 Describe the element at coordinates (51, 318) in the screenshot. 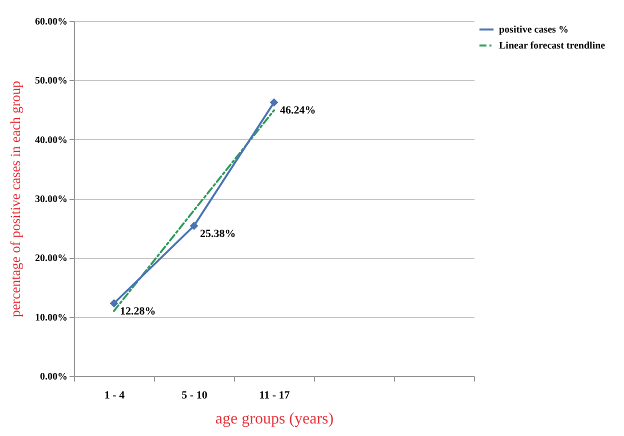

I see `y-tick-label: 10.00%` at that location.